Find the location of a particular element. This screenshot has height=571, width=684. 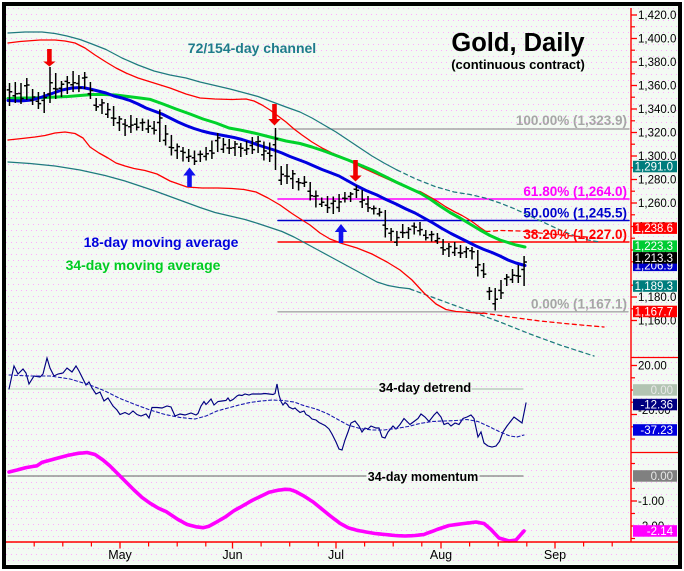

svg-text: May is located at coordinates (120, 555).